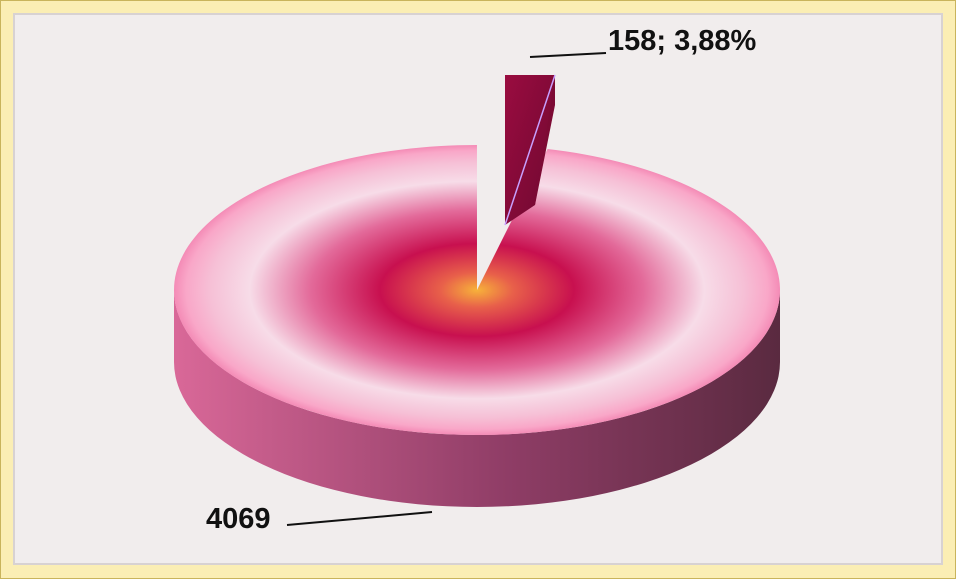 This screenshot has width=956, height=579. Describe the element at coordinates (682, 41) in the screenshot. I see `data-label-158: 158; 3,88%` at that location.